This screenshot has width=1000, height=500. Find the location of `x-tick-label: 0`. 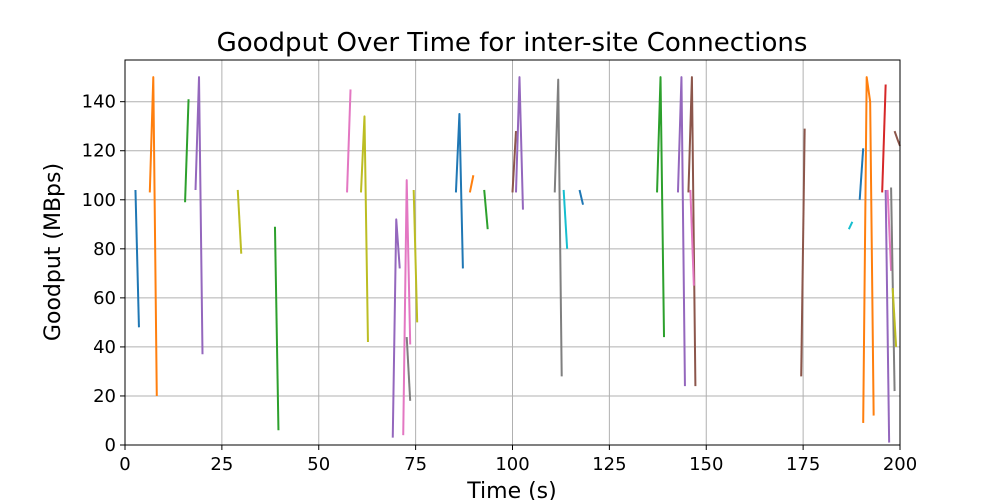

x-tick-label: 0 is located at coordinates (124, 464).